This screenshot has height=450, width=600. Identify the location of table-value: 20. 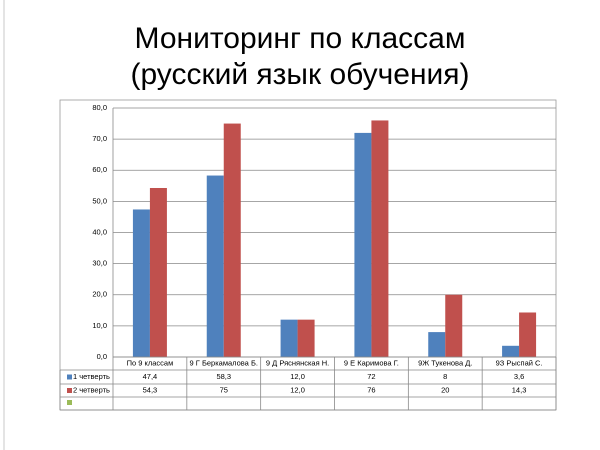
(445, 389).